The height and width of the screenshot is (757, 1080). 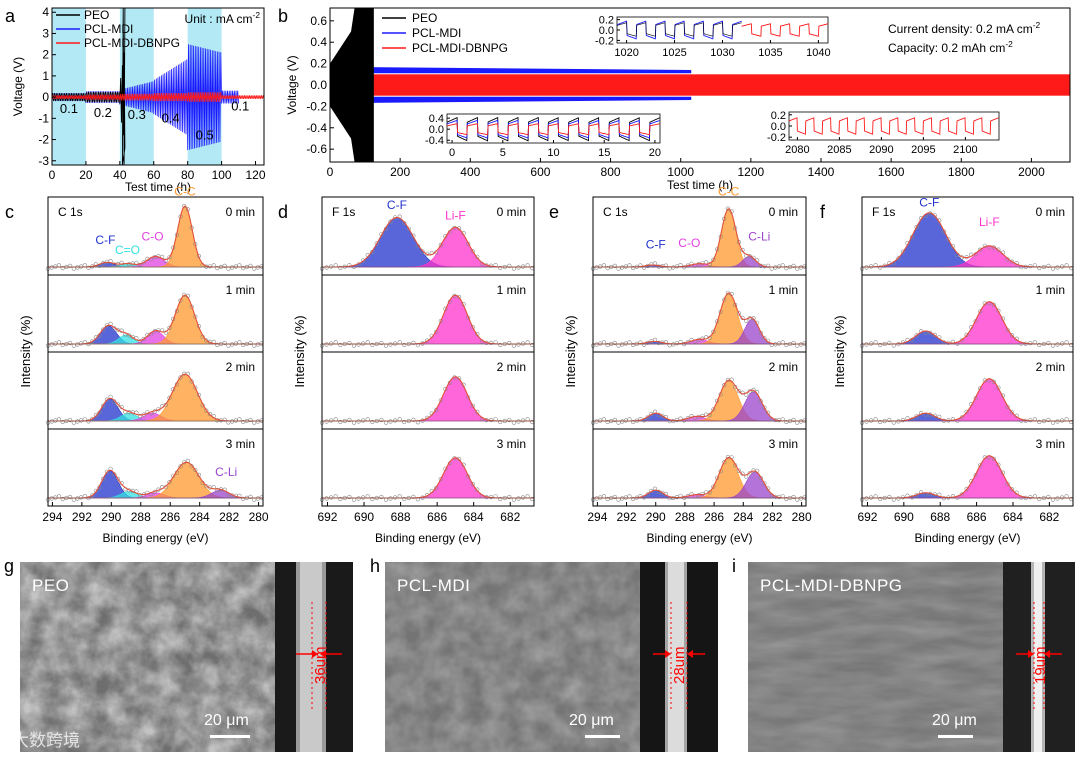 I want to click on peak-label: C-F, so click(x=656, y=245).